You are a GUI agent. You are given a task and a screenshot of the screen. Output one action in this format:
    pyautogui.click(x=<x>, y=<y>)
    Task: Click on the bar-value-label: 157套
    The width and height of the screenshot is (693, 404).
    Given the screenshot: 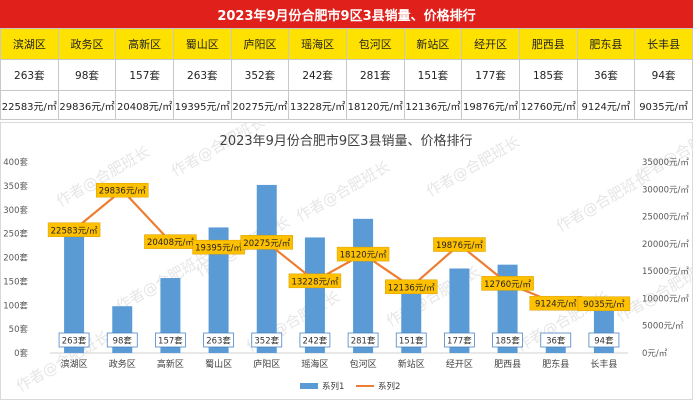 What is the action you would take?
    pyautogui.click(x=170, y=341)
    